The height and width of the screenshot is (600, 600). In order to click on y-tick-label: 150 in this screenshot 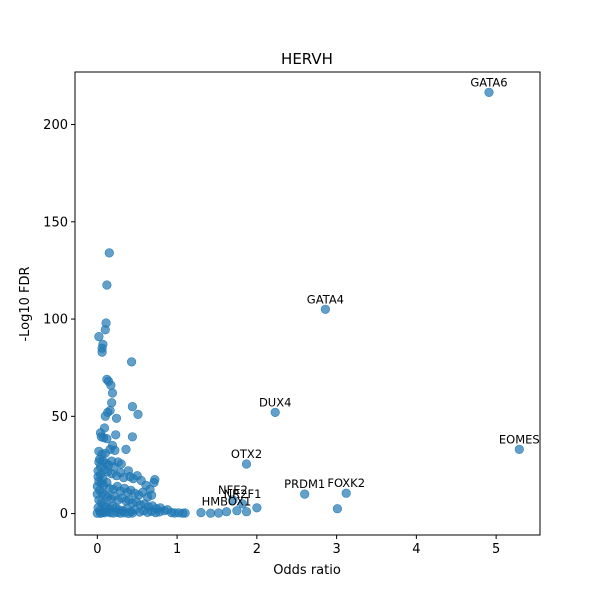, I will do `click(55, 222)`.